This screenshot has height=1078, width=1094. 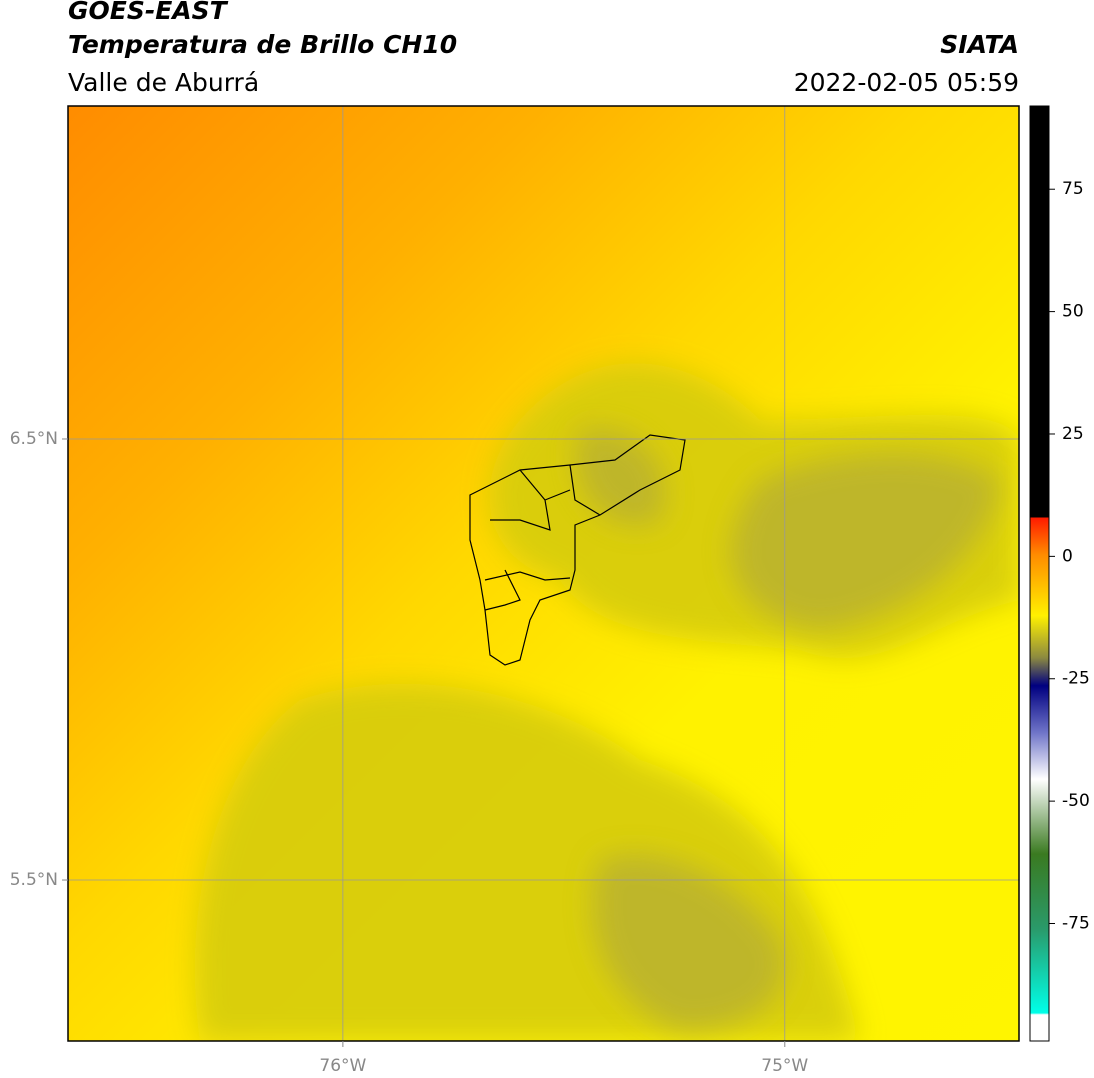 I want to click on colorbar-tick-label: 75, so click(x=1073, y=189).